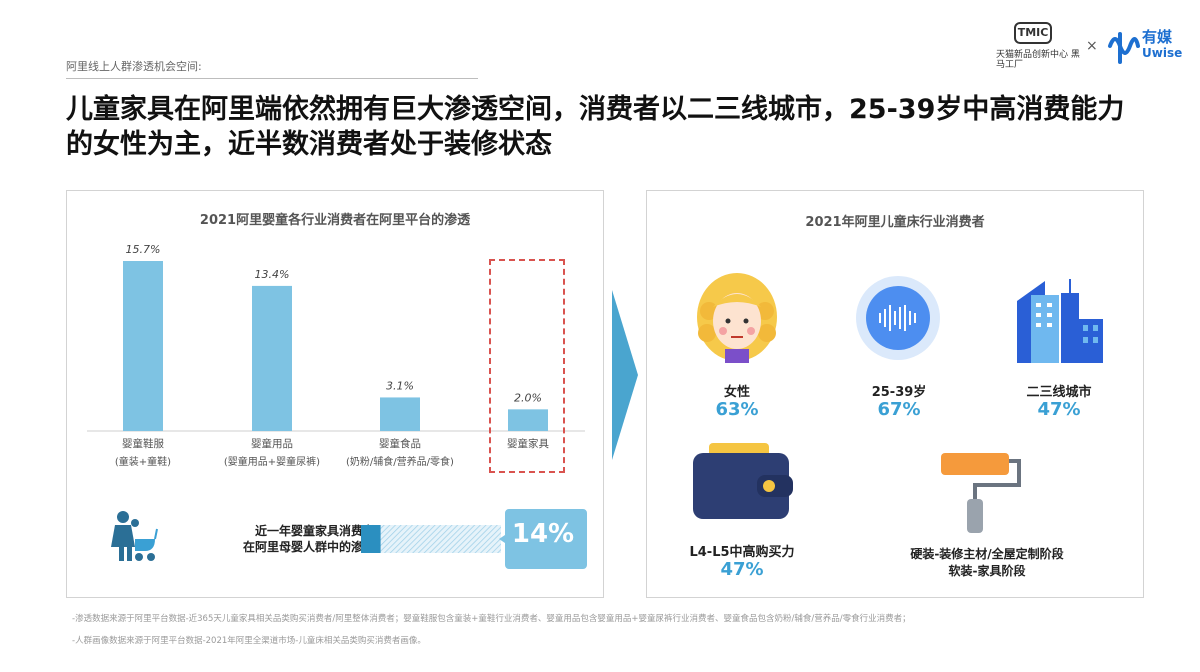 The height and width of the screenshot is (672, 1200). What do you see at coordinates (280, 539) in the screenshot?
I see `penetration-stat-text: 近一年婴童家具消费者 在阿里母婴人群中的渗透` at bounding box center [280, 539].